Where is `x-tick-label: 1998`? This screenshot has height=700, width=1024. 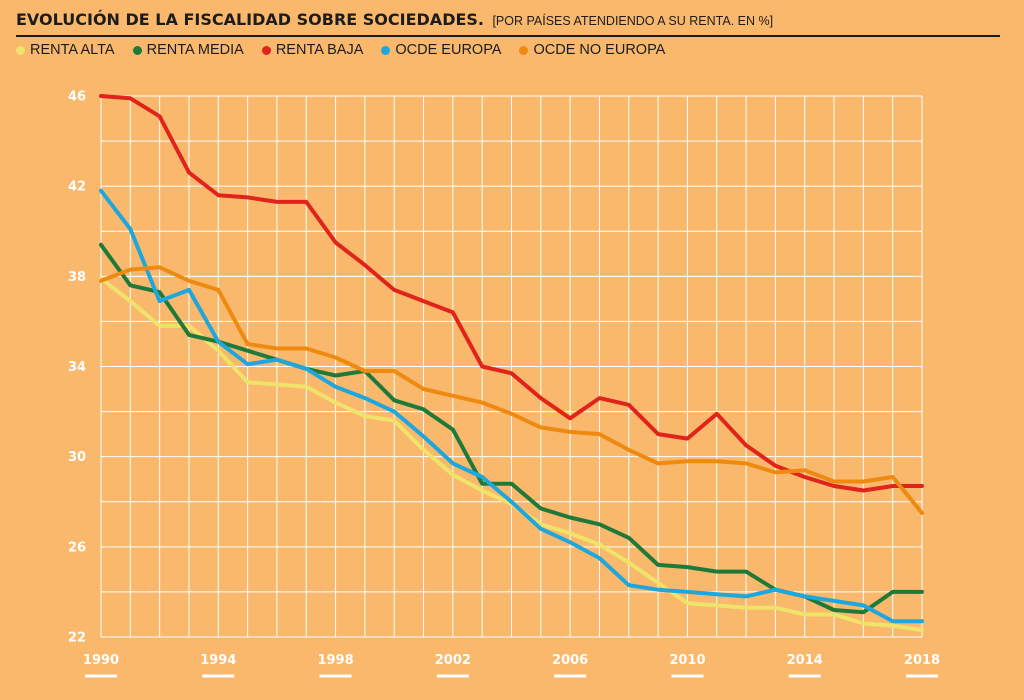
x-tick-label: 1998 is located at coordinates (335, 660).